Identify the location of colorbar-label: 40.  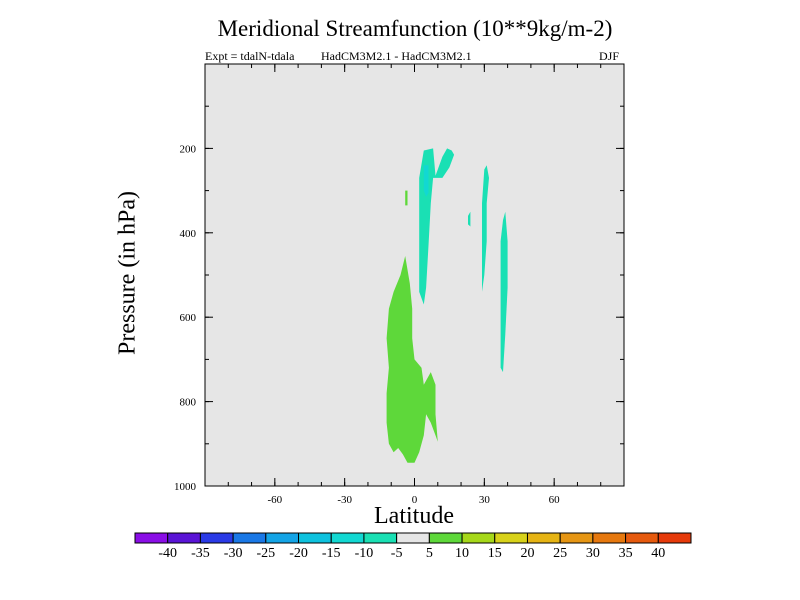
(658, 553).